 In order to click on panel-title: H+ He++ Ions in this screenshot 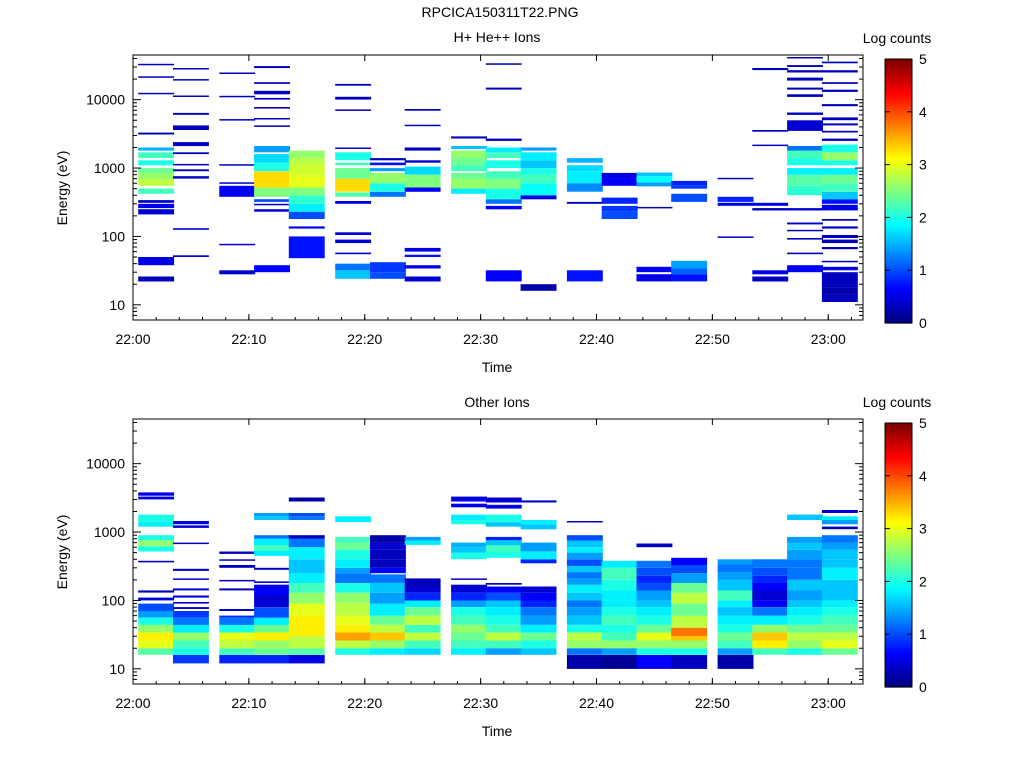, I will do `click(497, 37)`.